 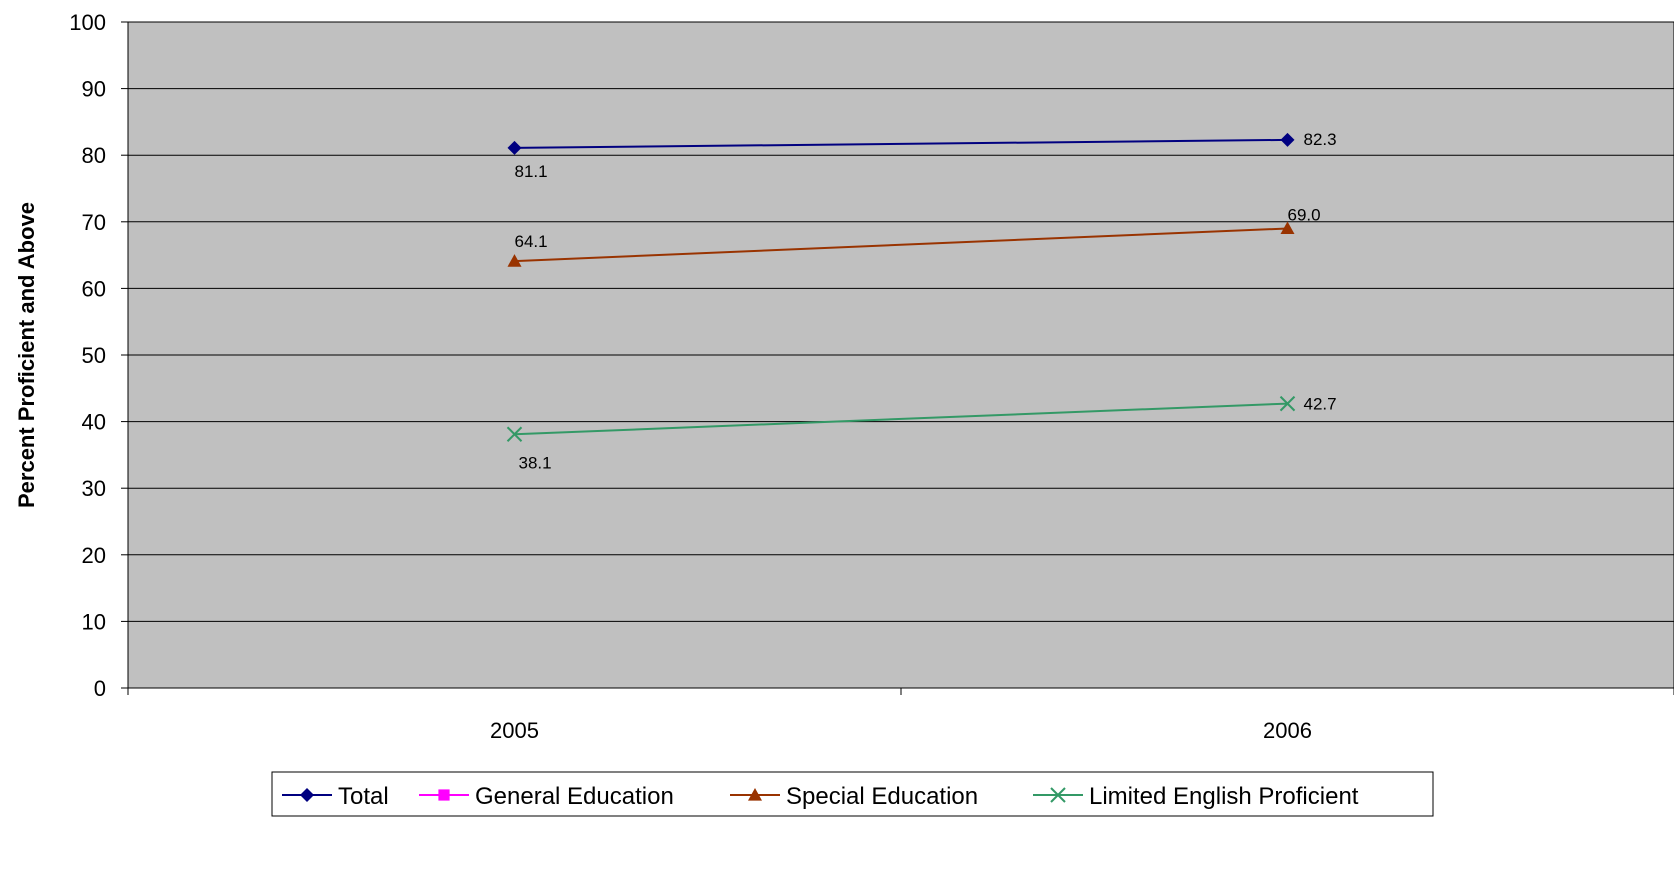 What do you see at coordinates (531, 241) in the screenshot?
I see `data-label: 64.1` at bounding box center [531, 241].